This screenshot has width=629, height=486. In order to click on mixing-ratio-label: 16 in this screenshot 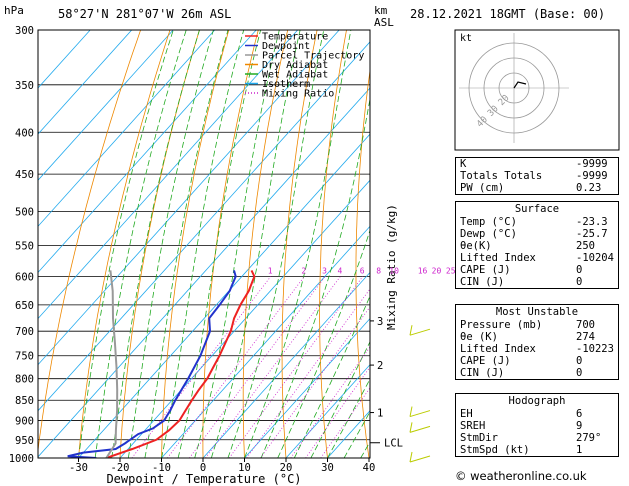, I will do `click(423, 270)`.